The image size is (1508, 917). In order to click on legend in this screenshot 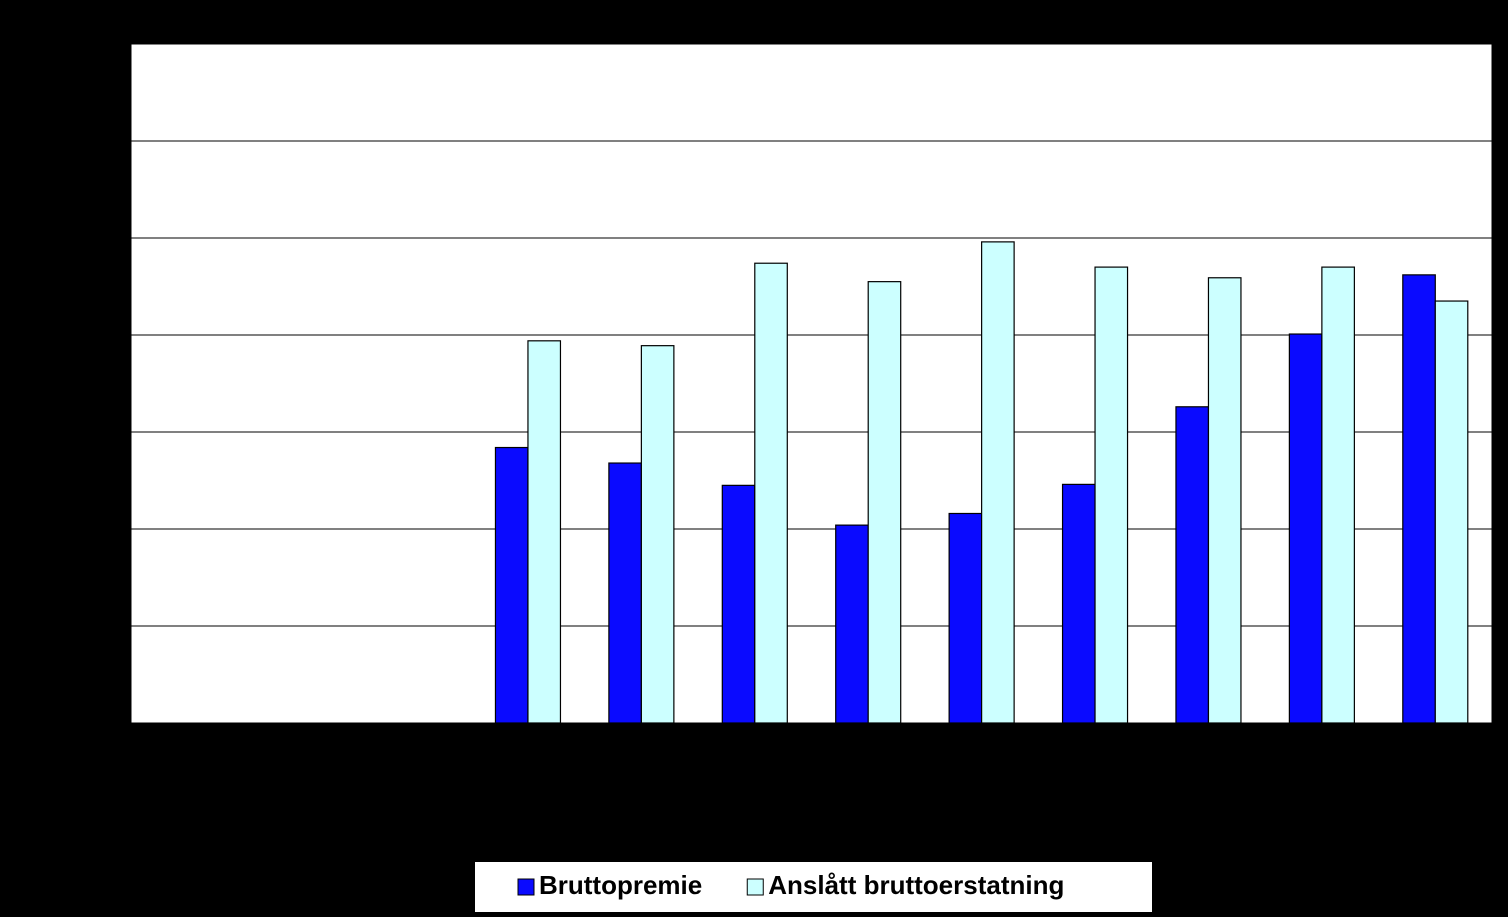, I will do `click(813, 887)`.